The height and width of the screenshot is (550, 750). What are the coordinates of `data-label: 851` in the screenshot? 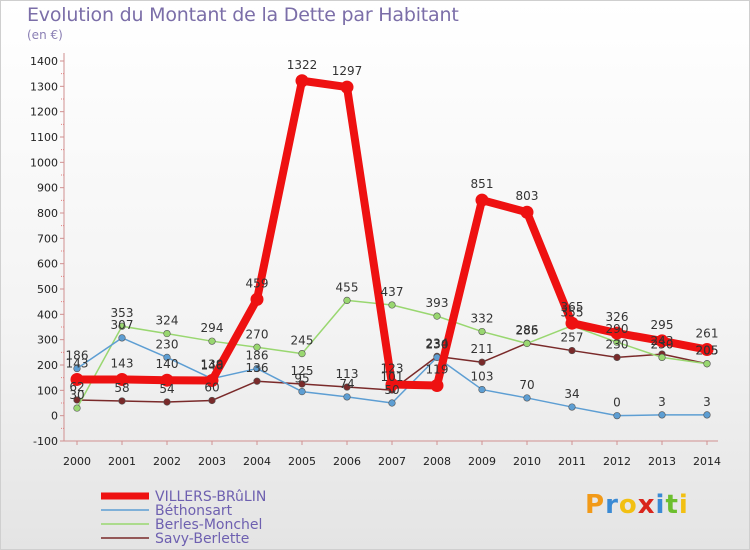 It's located at (482, 184).